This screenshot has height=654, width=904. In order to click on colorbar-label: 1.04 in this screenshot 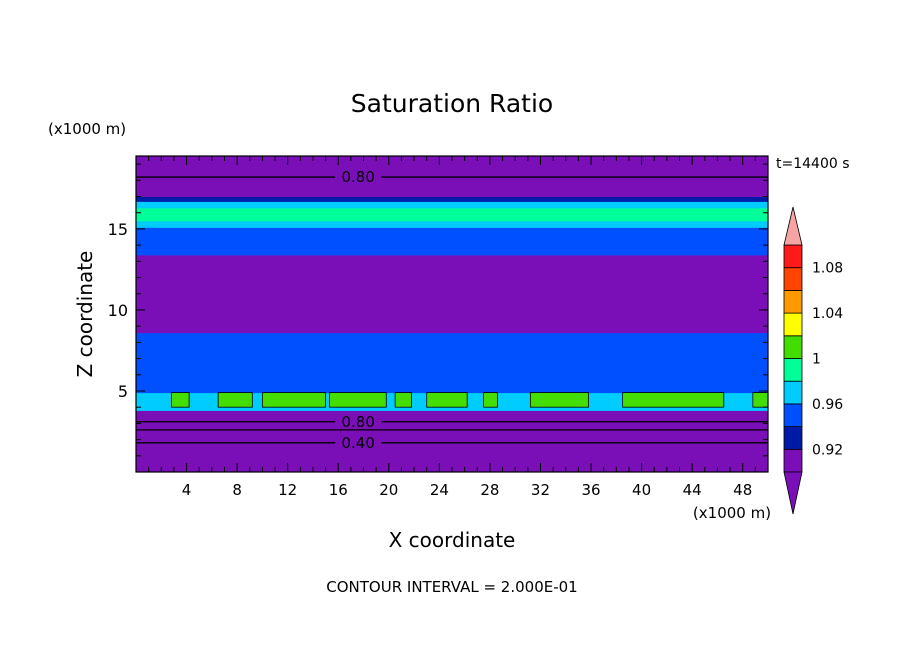, I will do `click(827, 314)`.